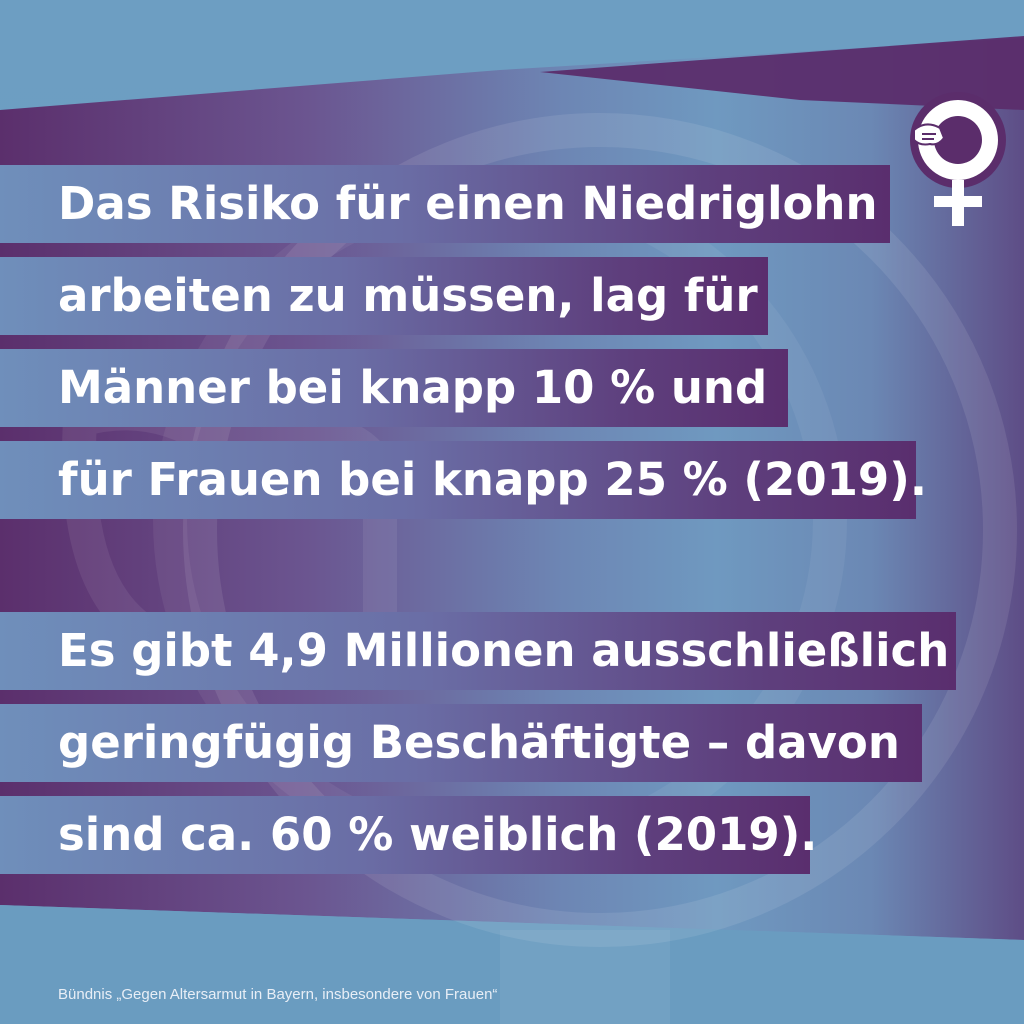 The image size is (1024, 1024). Describe the element at coordinates (461, 743) in the screenshot. I see `text-line: geringfügig Beschäftigte – davon` at that location.